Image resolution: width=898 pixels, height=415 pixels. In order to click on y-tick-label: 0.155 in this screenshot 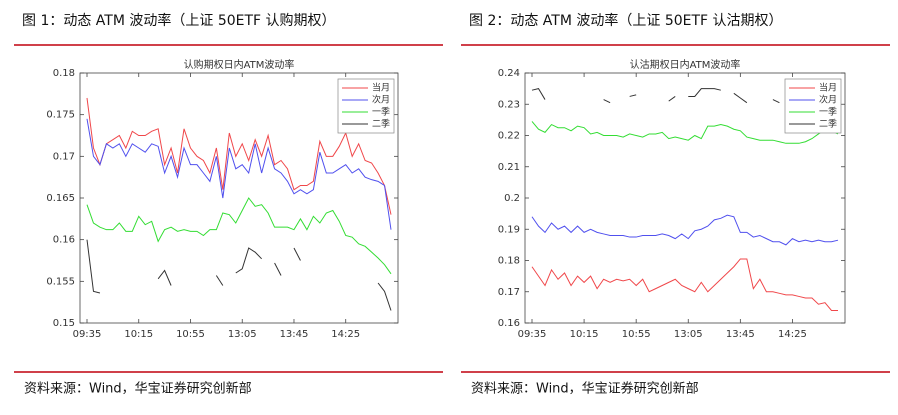, I will do `click(60, 281)`.